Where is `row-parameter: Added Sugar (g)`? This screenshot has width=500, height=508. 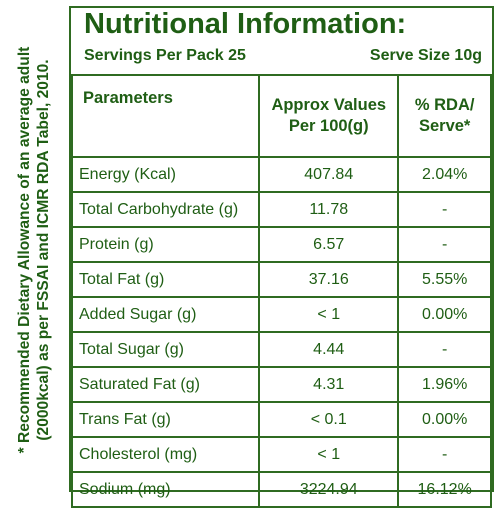
row-parameter: Added Sugar (g) is located at coordinates (165, 314).